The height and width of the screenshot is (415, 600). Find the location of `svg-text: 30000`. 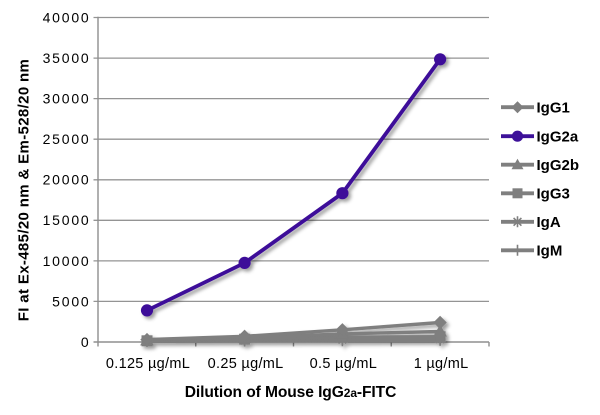

svg-text: 30000 is located at coordinates (67, 99).